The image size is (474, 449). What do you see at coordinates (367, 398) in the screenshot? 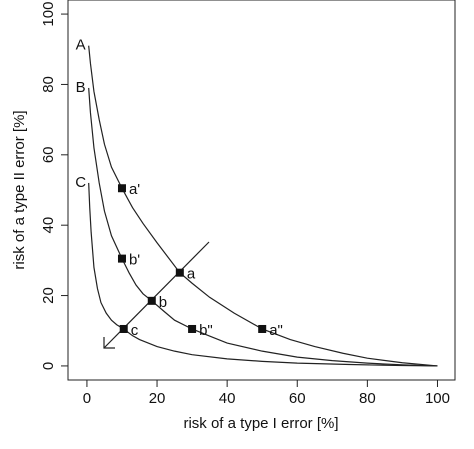
I see `x-tick-label: 80` at bounding box center [367, 398].